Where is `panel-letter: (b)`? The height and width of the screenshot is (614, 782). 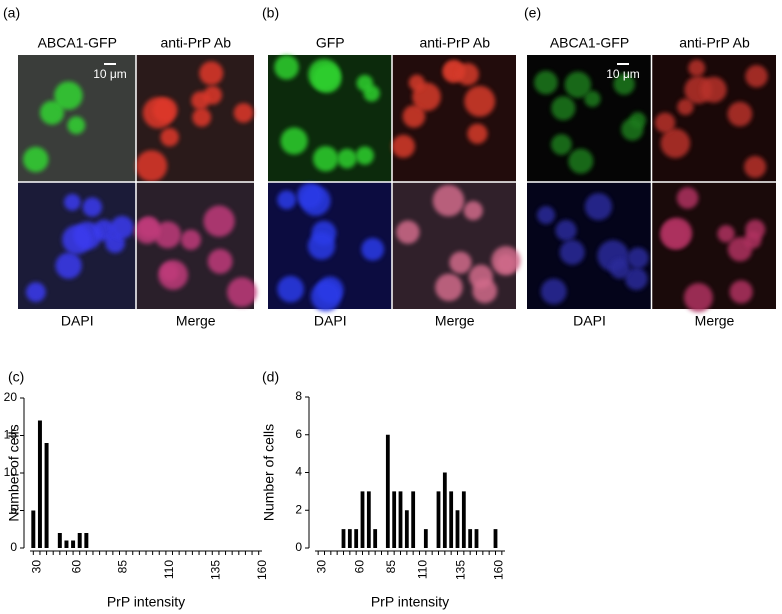
panel-letter: (b) is located at coordinates (270, 13).